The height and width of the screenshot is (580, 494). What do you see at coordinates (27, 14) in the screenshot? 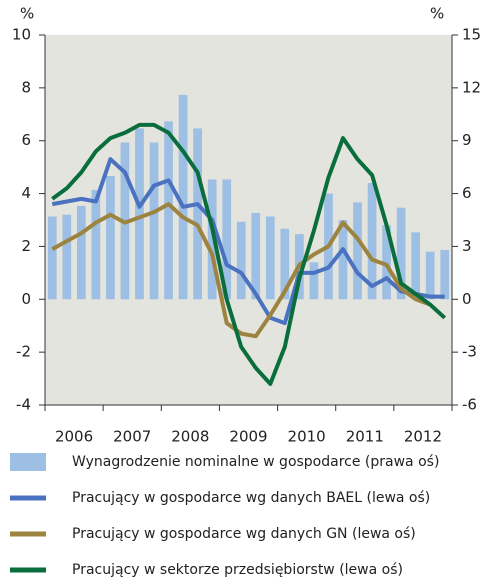
I see `y-unit-left: %` at bounding box center [27, 14].